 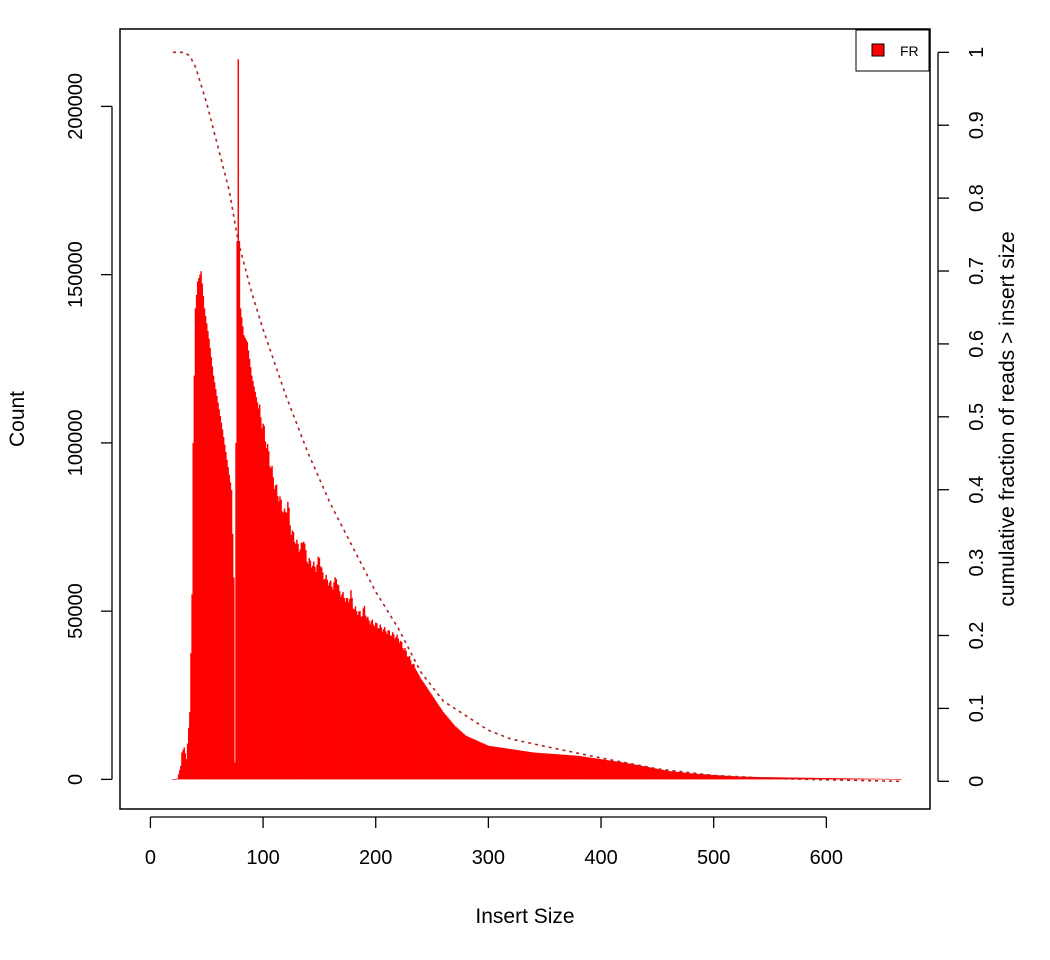 What do you see at coordinates (826, 858) in the screenshot?
I see `x-tick-label: 600` at bounding box center [826, 858].